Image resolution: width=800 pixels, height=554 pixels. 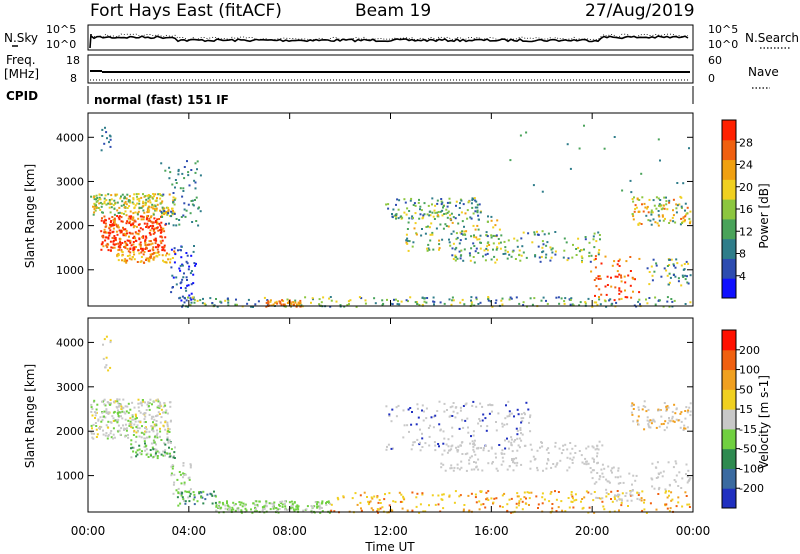 I want to click on time-tick-label: 16:00, so click(x=491, y=531).